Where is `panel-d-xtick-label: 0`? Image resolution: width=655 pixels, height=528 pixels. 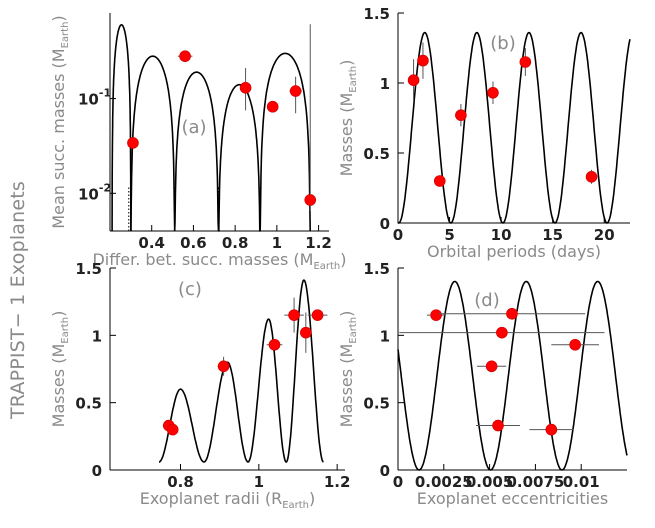
panel-d-xtick-label: 0 is located at coordinates (398, 482).